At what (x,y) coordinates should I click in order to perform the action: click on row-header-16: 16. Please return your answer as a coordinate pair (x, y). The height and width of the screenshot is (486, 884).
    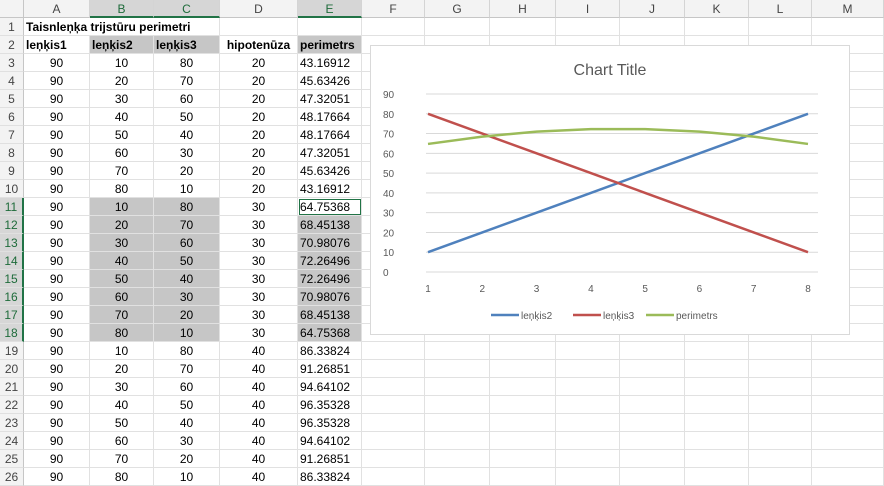
    Looking at the image, I should click on (12, 297).